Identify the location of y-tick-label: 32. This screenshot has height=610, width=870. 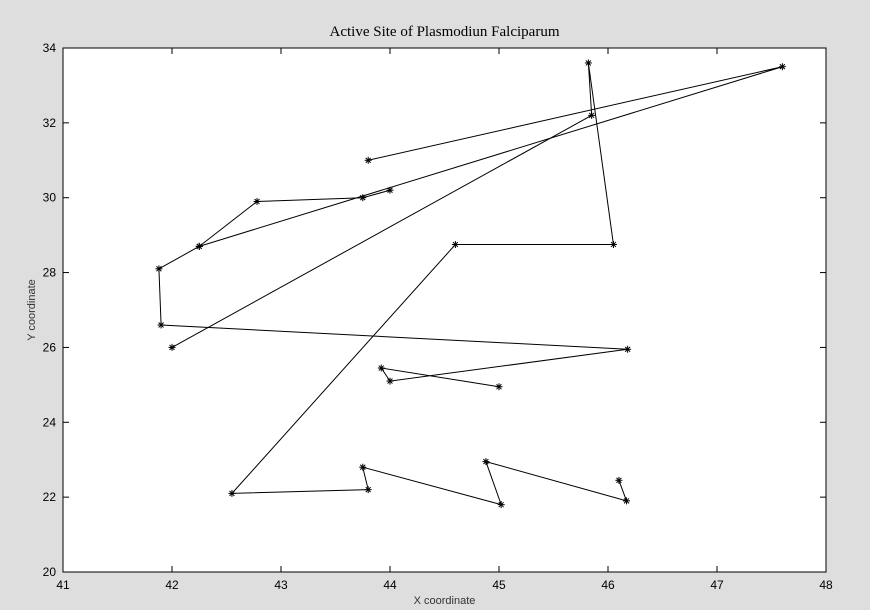
(50, 123).